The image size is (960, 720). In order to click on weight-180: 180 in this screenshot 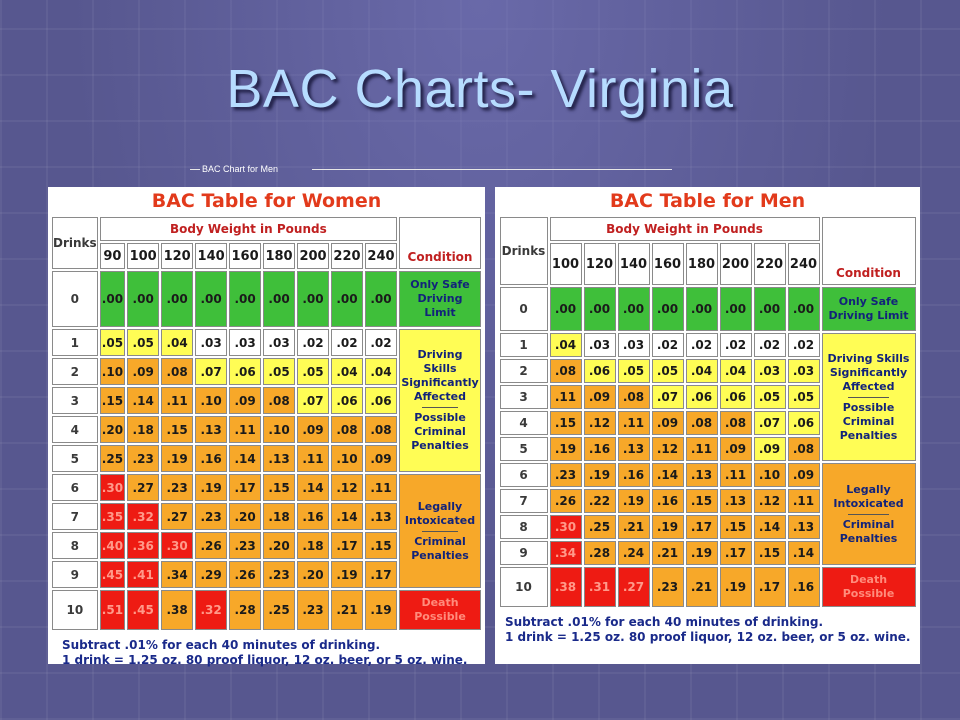, I will do `click(701, 264)`.